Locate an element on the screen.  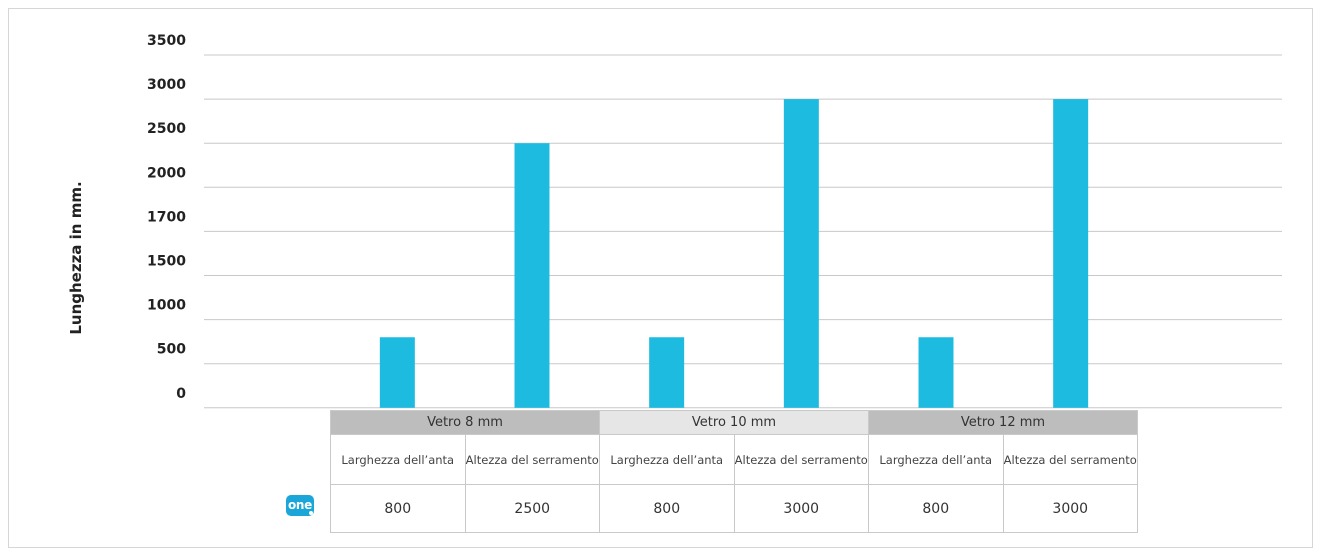
value-cell: 2500 is located at coordinates (532, 508).